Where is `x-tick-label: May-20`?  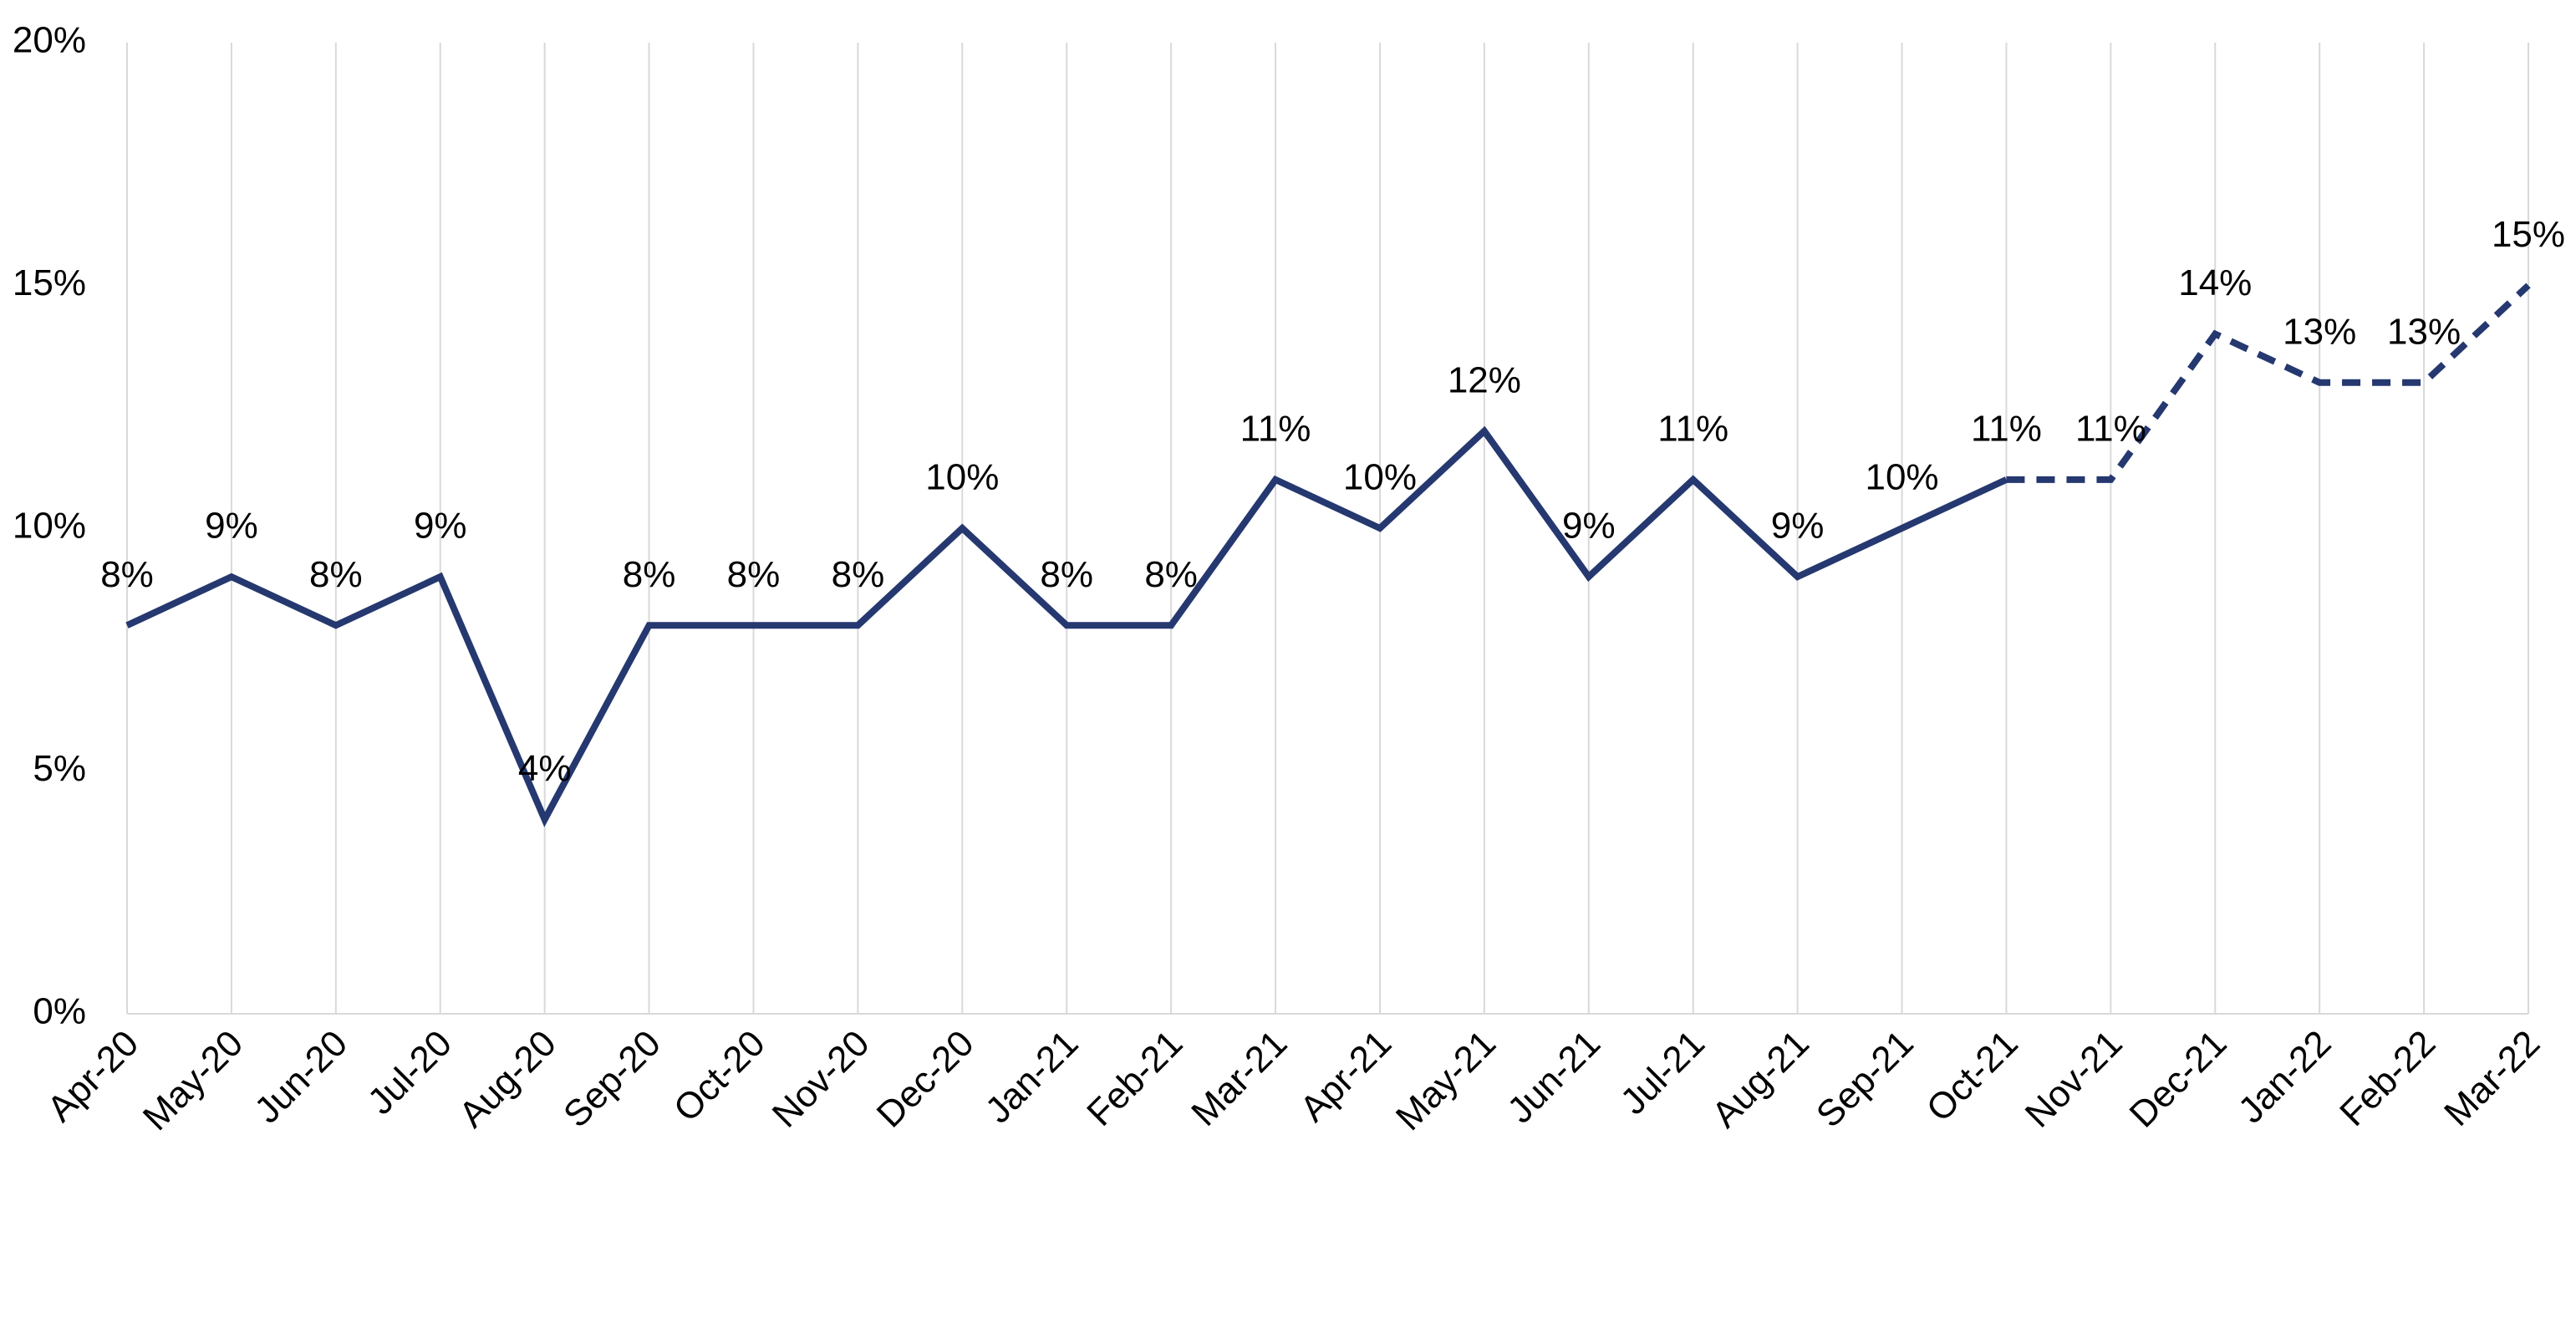
x-tick-label: May-20 is located at coordinates (193, 1080).